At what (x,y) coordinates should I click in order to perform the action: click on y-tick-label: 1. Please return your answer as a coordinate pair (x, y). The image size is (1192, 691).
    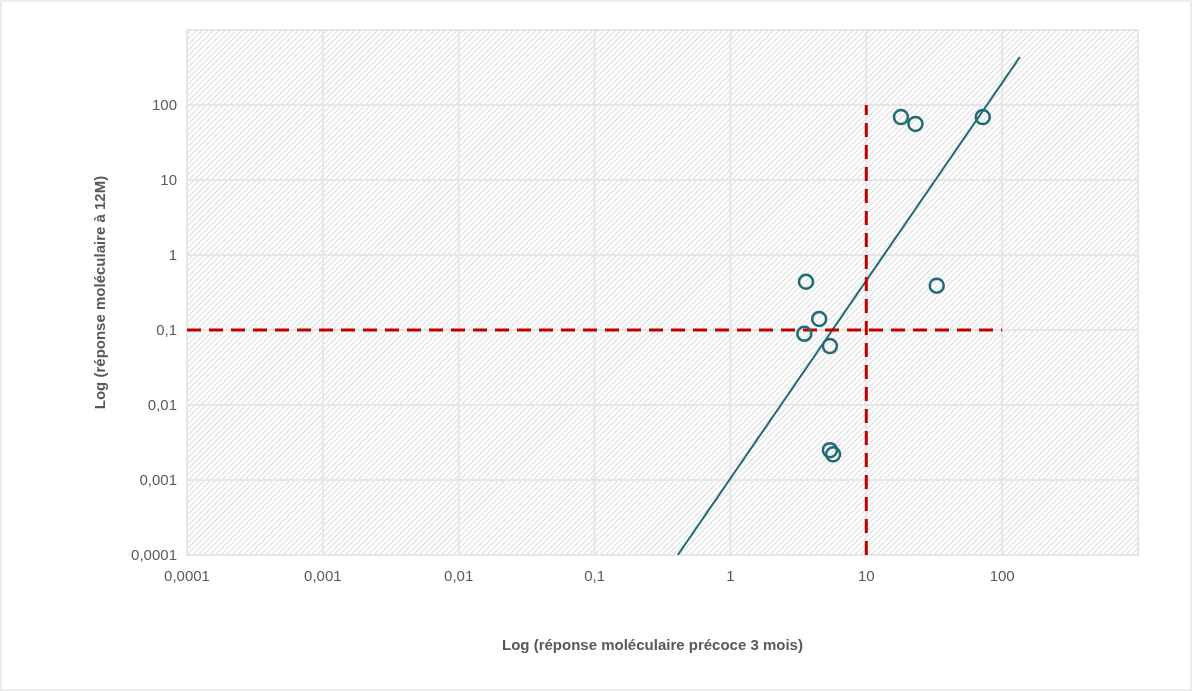
    Looking at the image, I should click on (172, 254).